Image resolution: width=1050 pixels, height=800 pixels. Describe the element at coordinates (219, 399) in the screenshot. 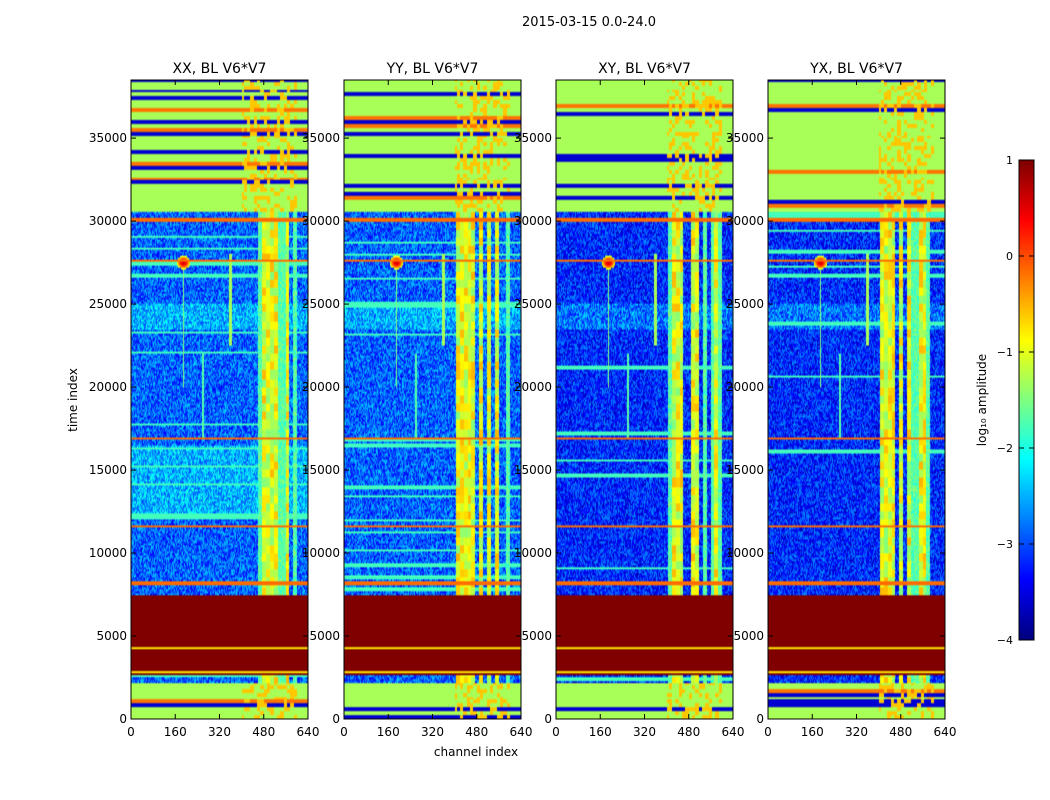

I see `heatmap-image-xx` at that location.